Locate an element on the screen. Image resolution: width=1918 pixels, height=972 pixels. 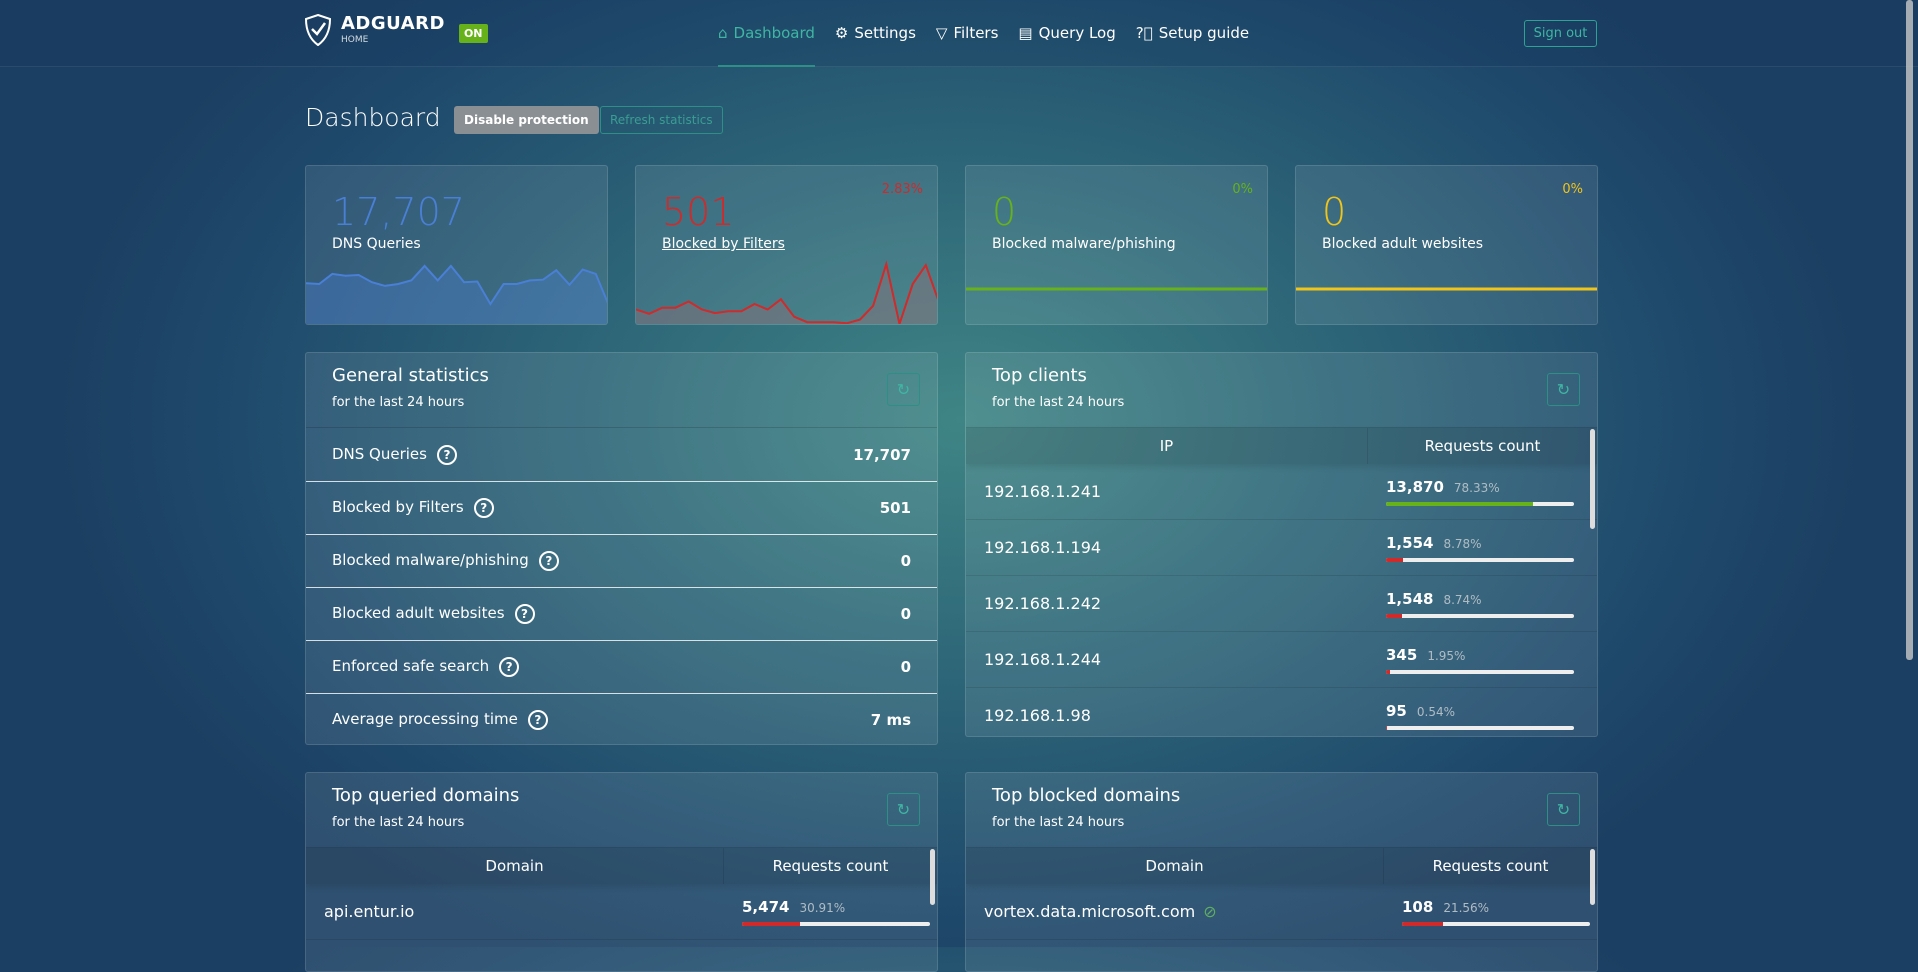
row-key: 192.168.1.98 is located at coordinates (1167, 715).